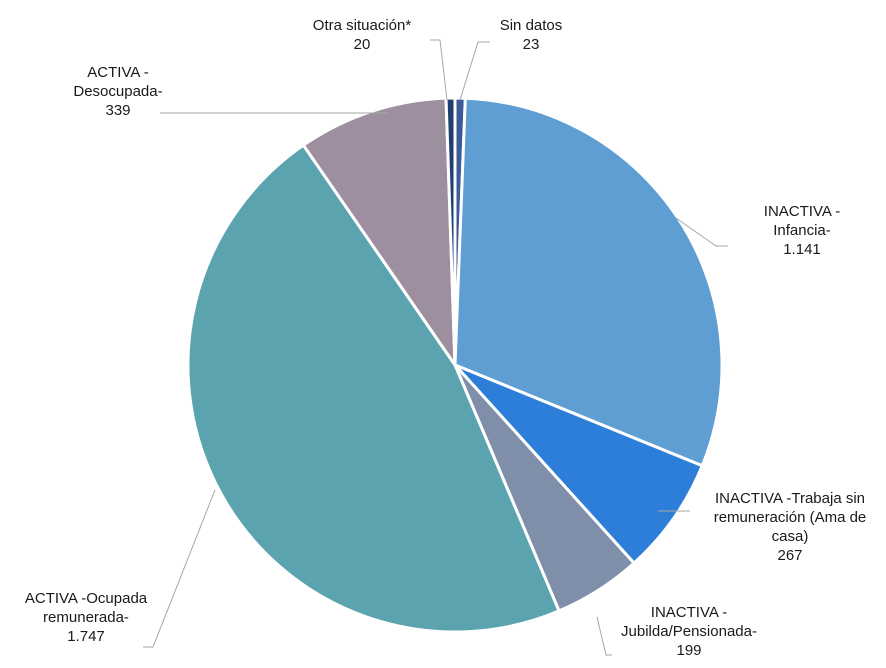  I want to click on data-label-2-line-3: 267, so click(789, 555).